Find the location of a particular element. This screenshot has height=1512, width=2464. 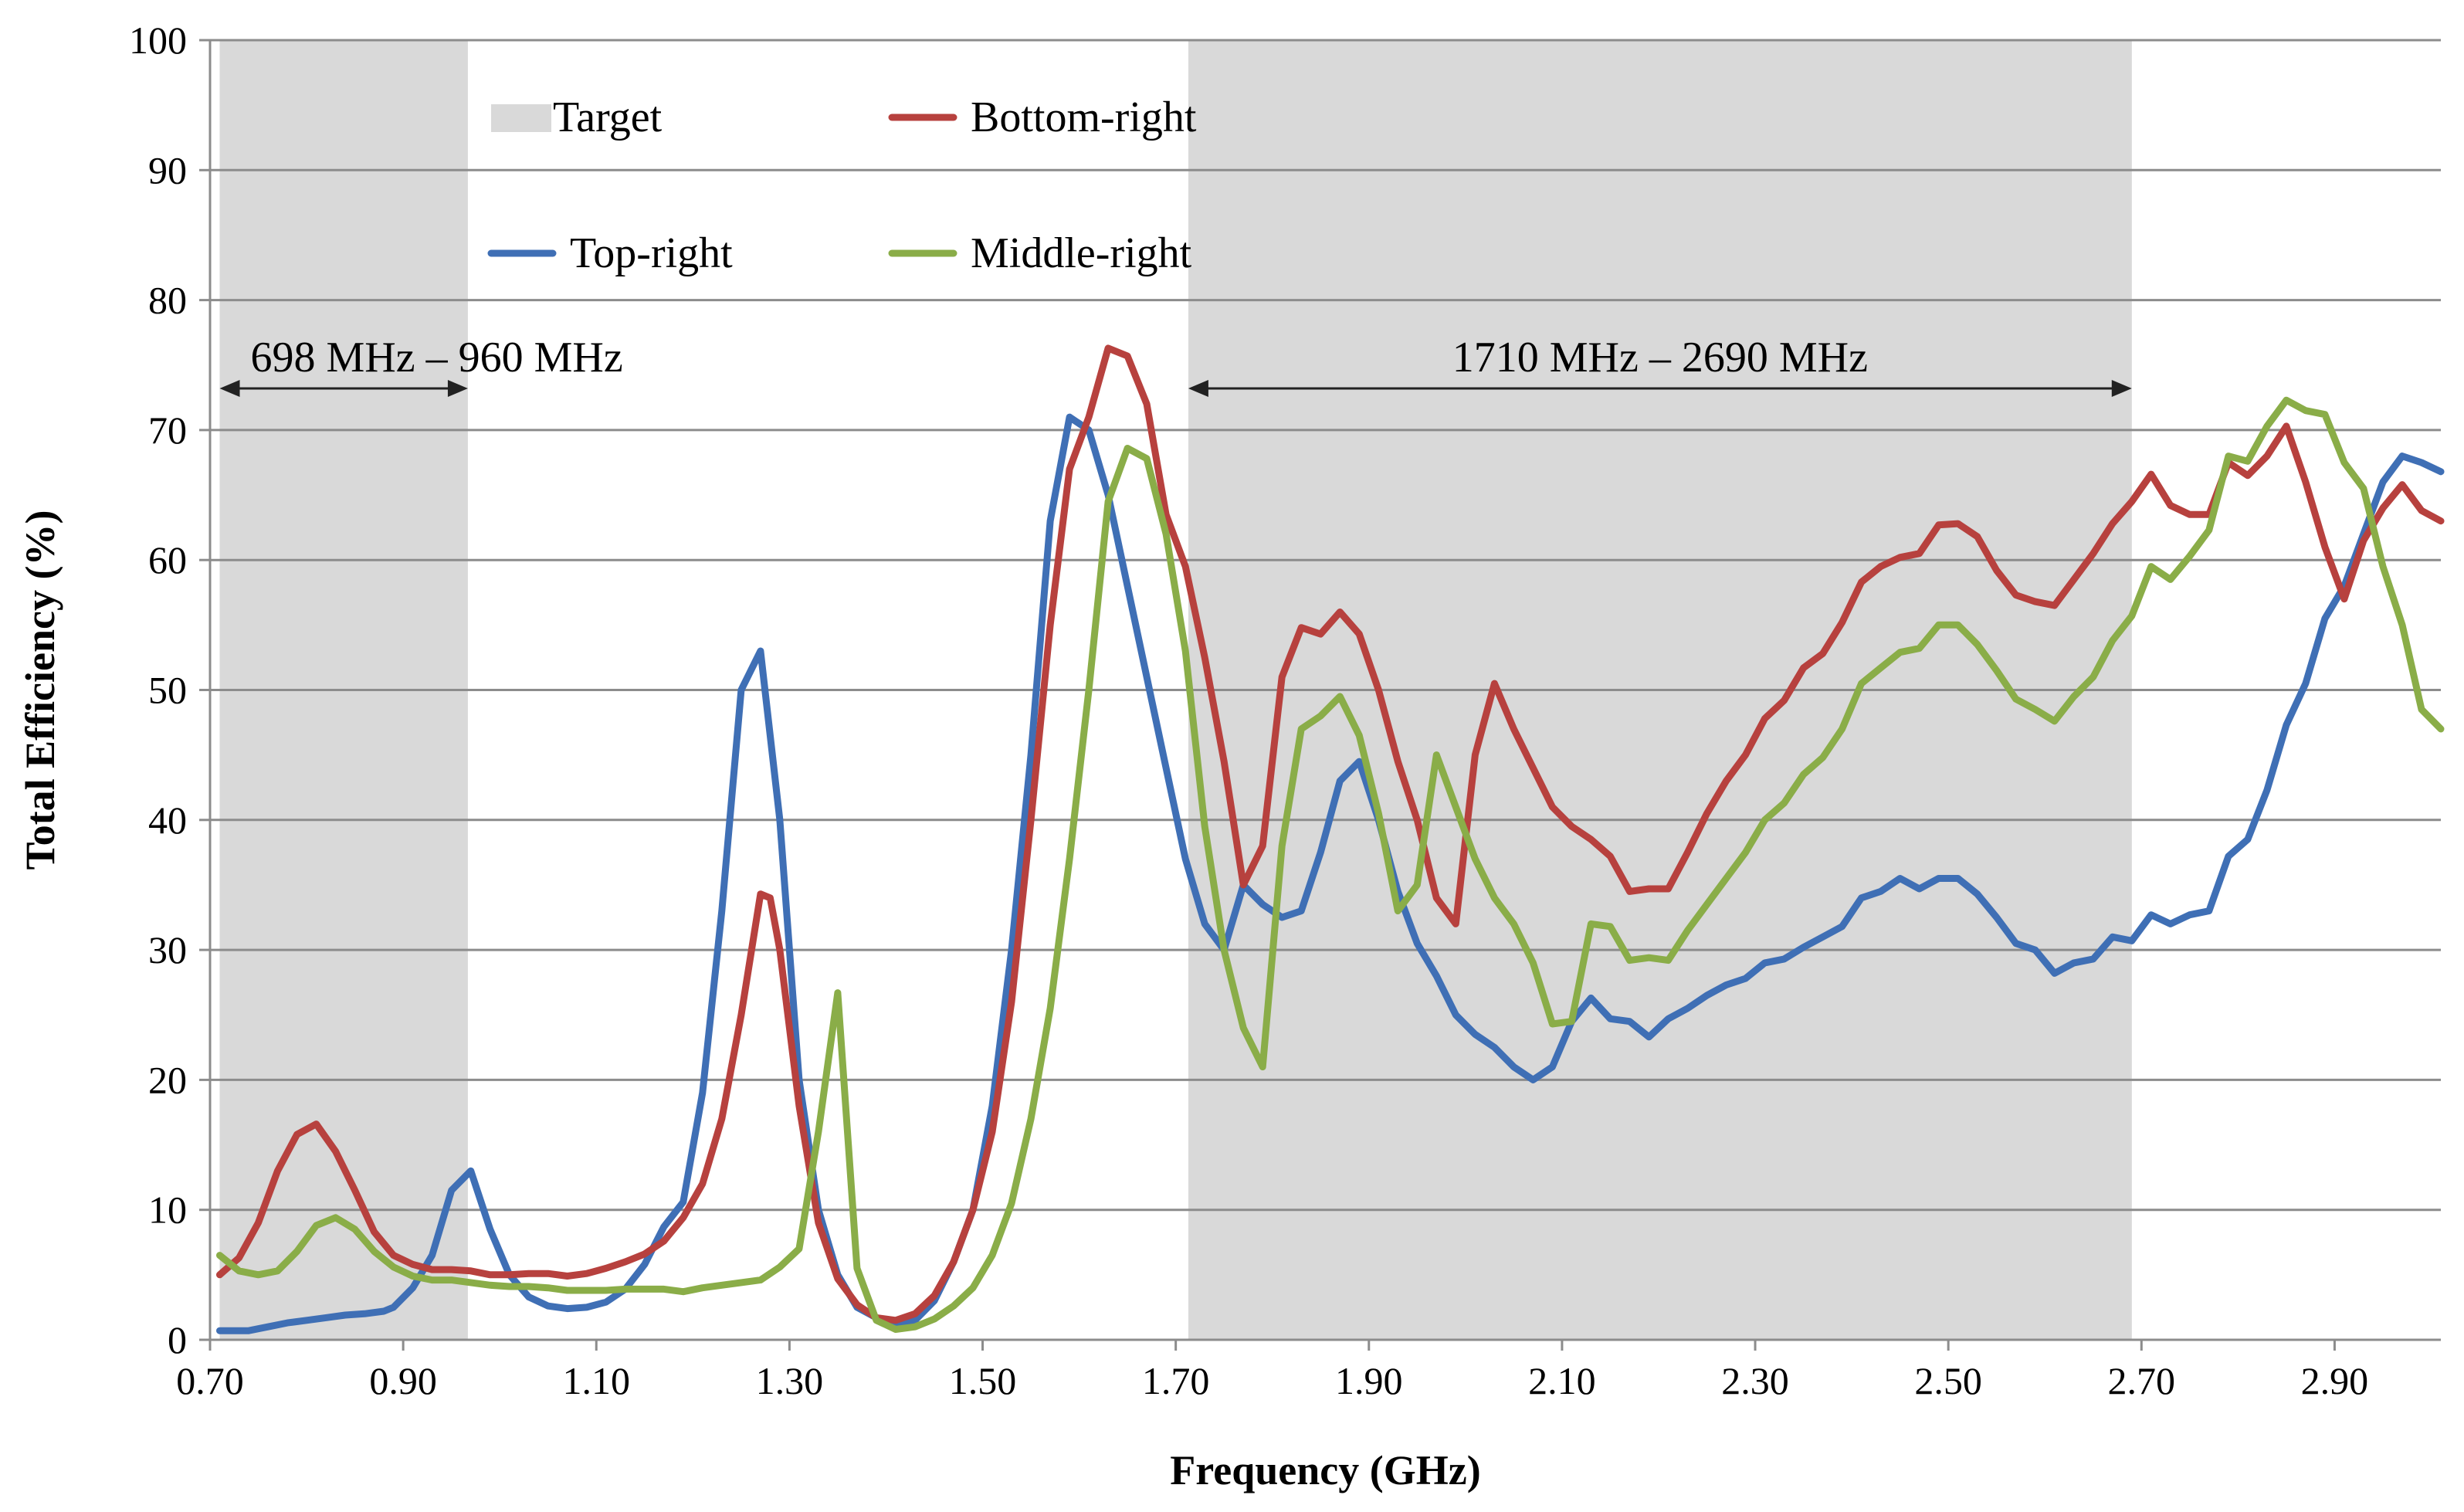

y-tick-label: 60 is located at coordinates (167, 559).